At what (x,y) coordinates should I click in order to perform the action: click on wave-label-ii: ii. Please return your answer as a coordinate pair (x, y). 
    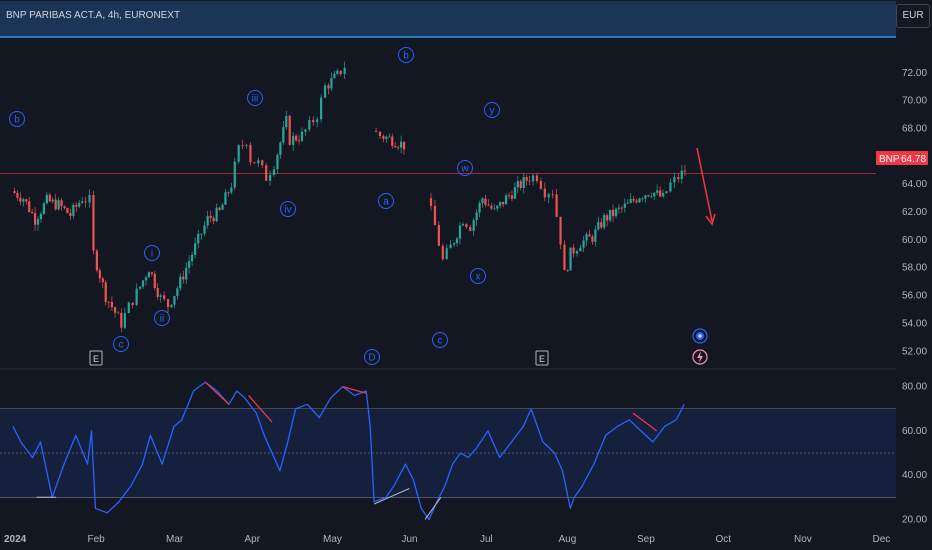
    Looking at the image, I should click on (162, 318).